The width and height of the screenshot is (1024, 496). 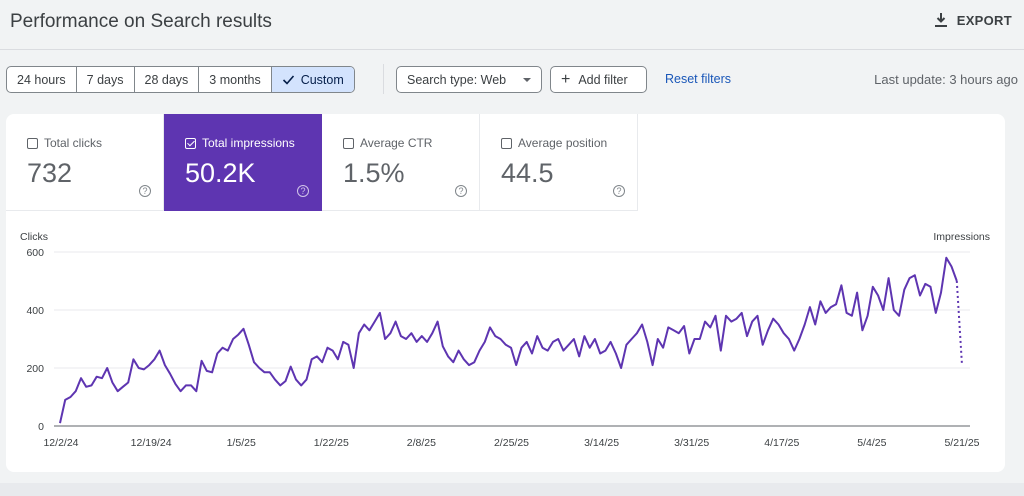 I want to click on right-axis-title: Impressions, so click(x=961, y=237).